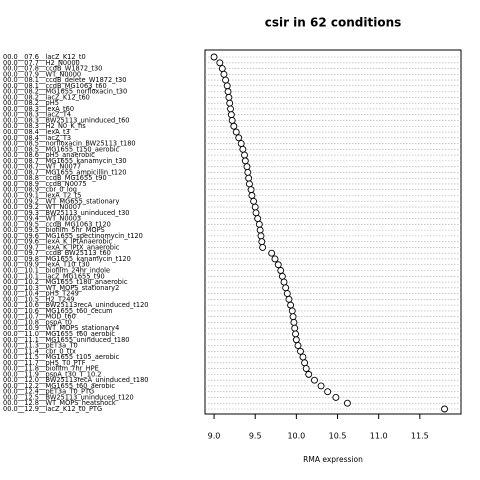  I want to click on row-label: 00.0__10.7__MOD_t60, so click(39, 317).